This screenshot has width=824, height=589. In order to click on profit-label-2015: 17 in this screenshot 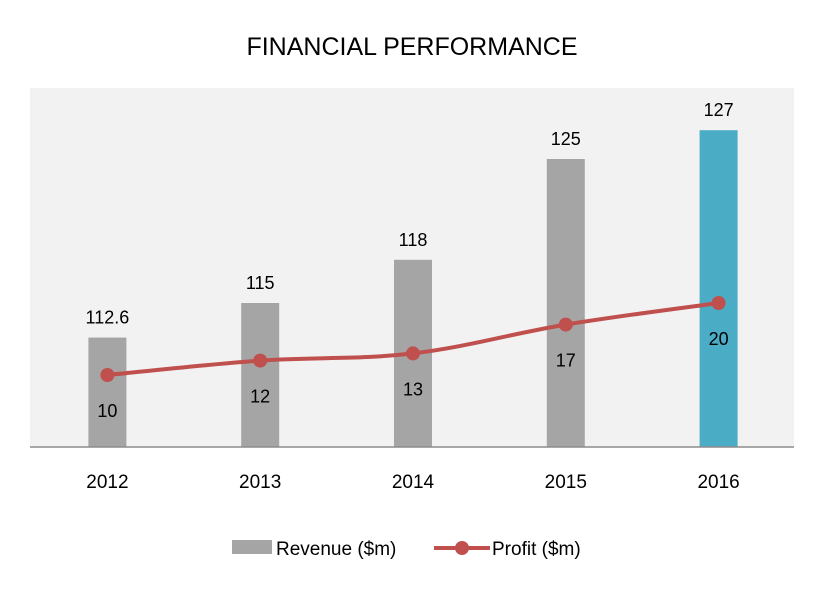, I will do `click(566, 361)`.